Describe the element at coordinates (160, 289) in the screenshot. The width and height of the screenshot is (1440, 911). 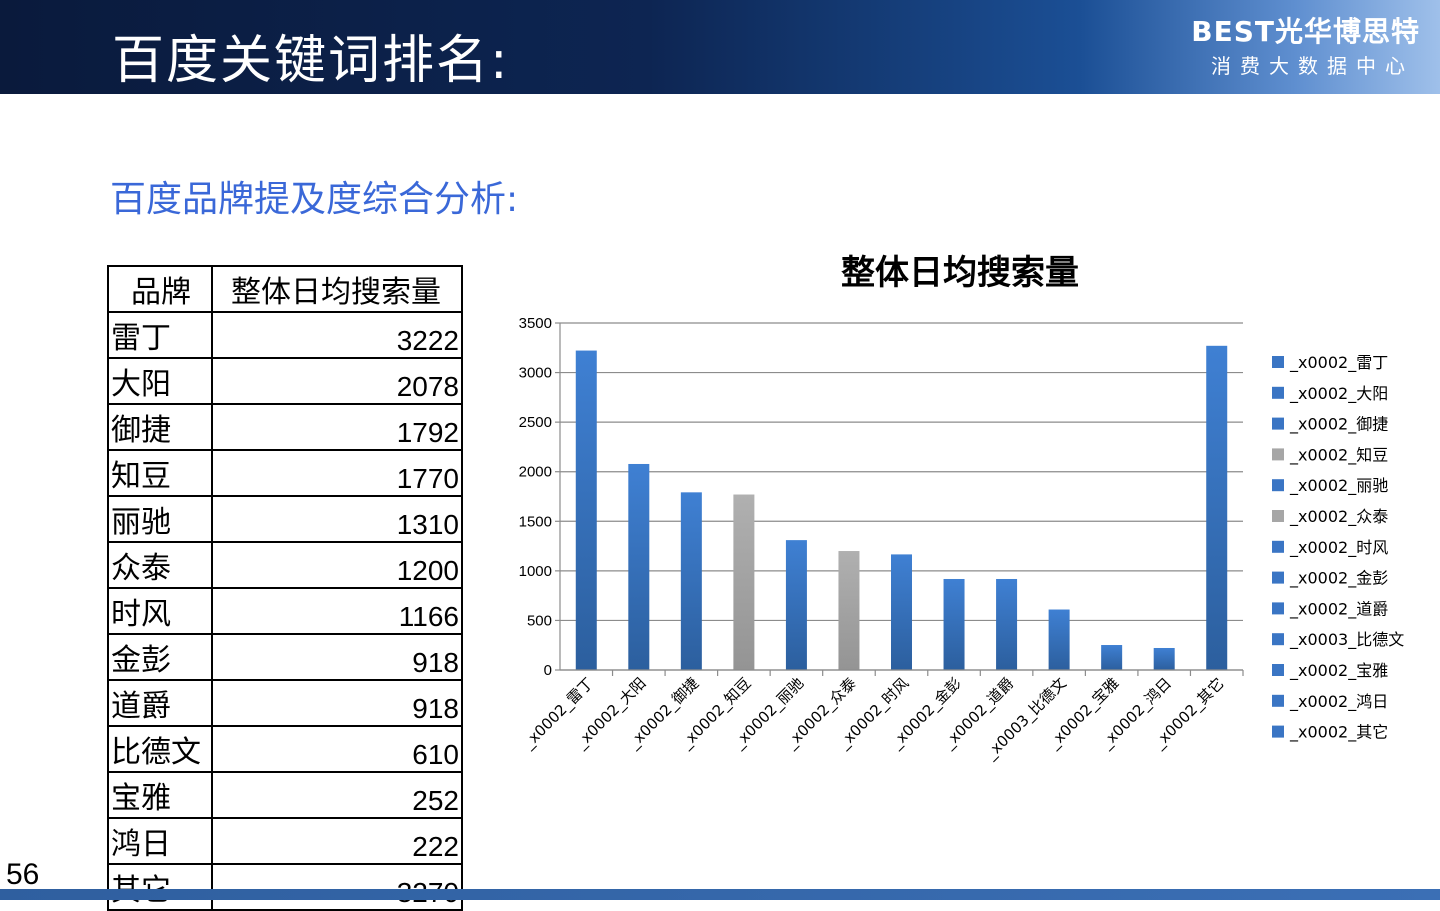
I see `header-brand: 品牌` at that location.